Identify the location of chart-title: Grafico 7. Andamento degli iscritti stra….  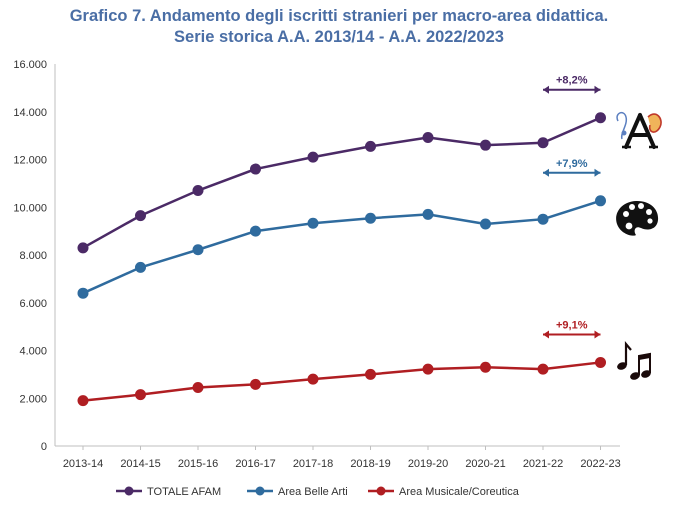
(339, 16).